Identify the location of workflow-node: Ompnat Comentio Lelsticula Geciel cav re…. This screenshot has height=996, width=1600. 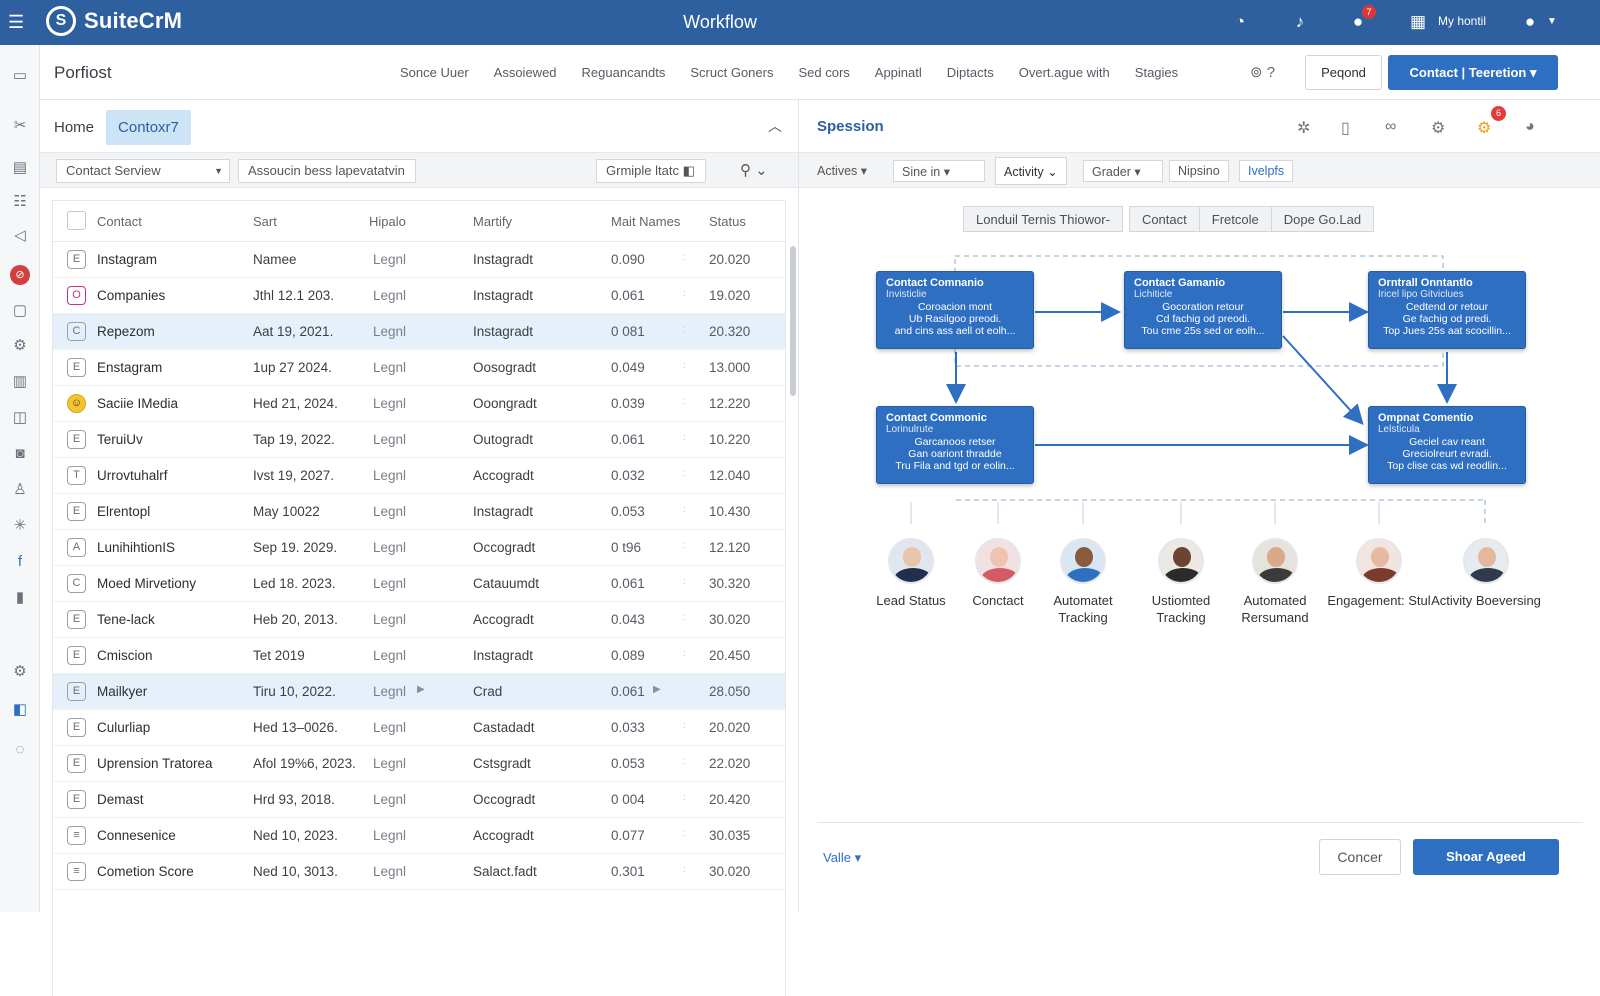
(1447, 445).